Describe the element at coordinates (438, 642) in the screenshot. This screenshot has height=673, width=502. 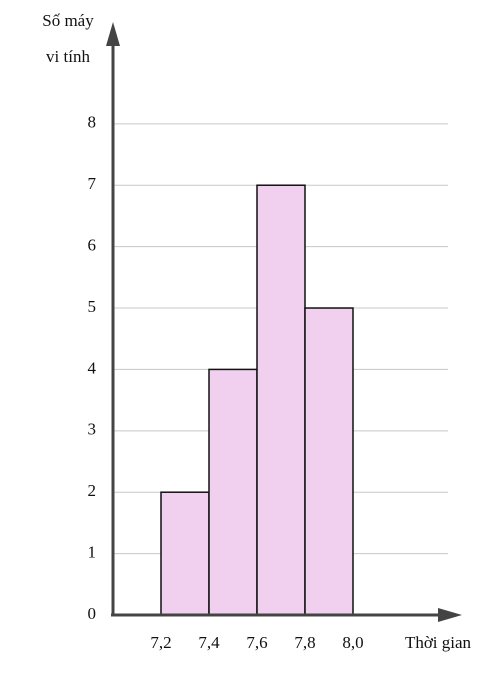
I see `x-axis-label: Thời gian` at that location.